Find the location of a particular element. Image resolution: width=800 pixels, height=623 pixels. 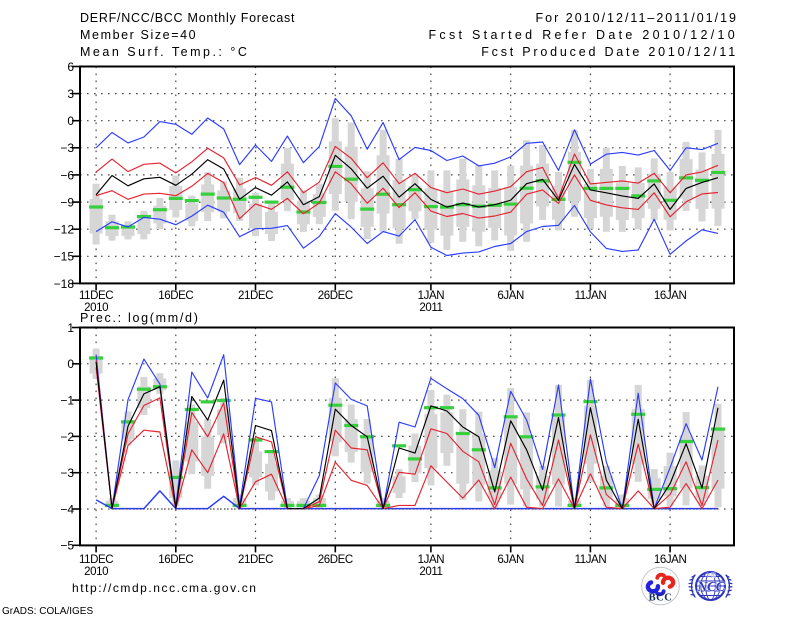

svg-text: Mean Surf. Temp.: °C is located at coordinates (164, 52).